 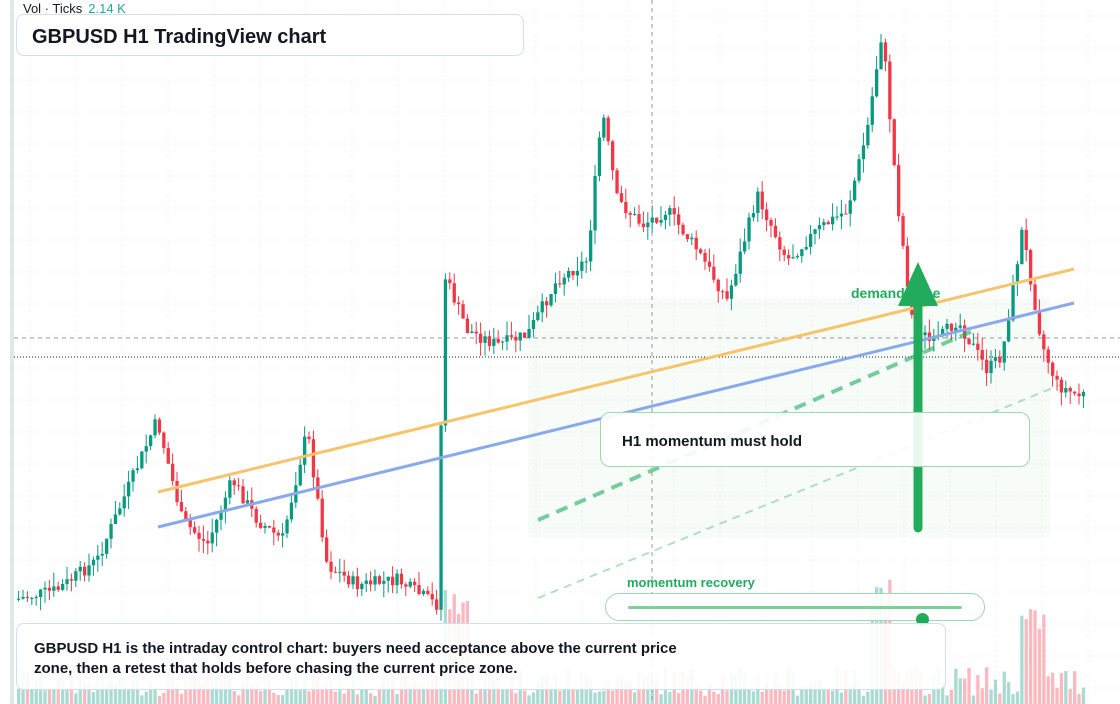 What do you see at coordinates (922, 619) in the screenshot?
I see `slider-knob` at bounding box center [922, 619].